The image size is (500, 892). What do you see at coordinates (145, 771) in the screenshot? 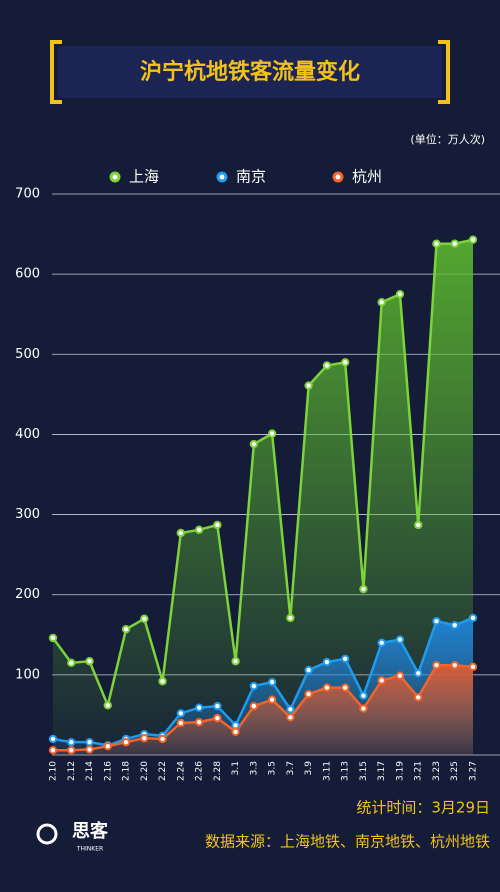
I see `x-tick-label: 2.20` at bounding box center [145, 771].